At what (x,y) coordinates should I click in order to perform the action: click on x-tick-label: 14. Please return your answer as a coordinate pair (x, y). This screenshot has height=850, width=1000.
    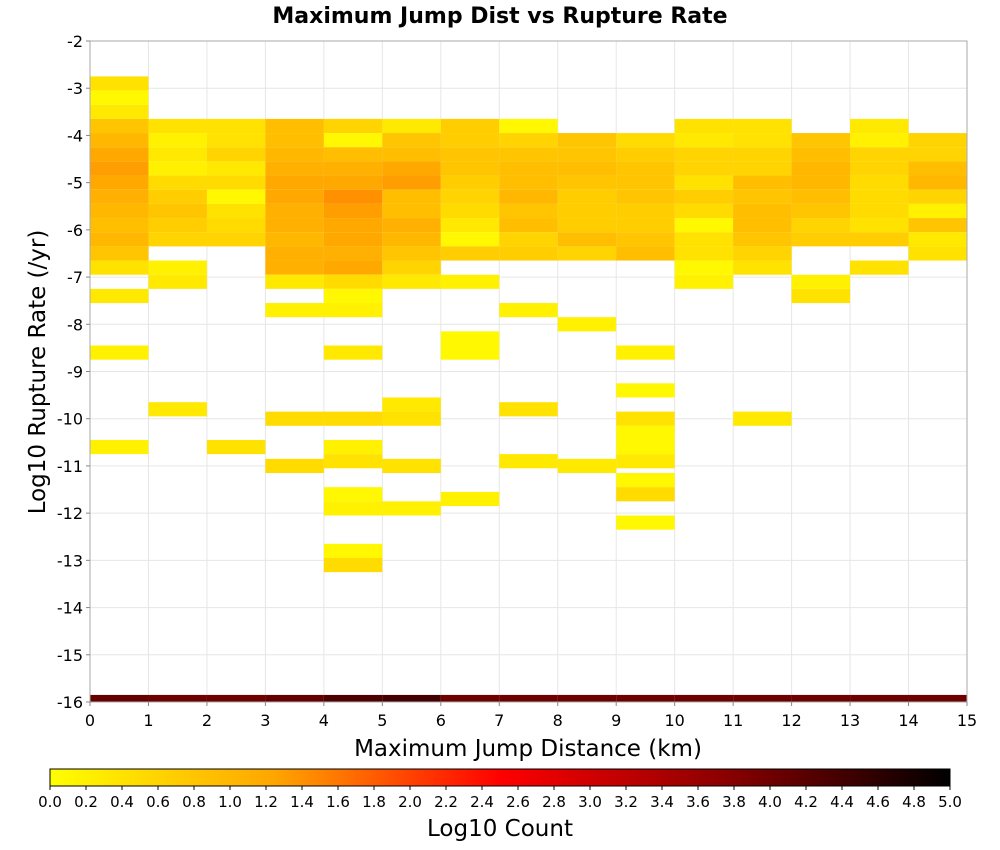
    Looking at the image, I should click on (908, 720).